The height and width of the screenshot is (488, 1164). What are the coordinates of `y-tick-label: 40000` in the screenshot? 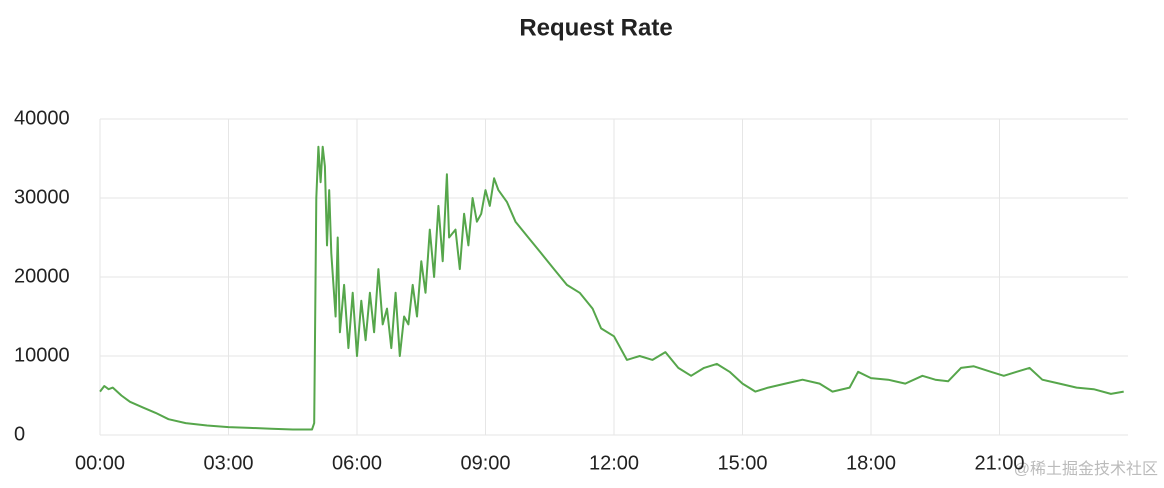 It's located at (42, 118).